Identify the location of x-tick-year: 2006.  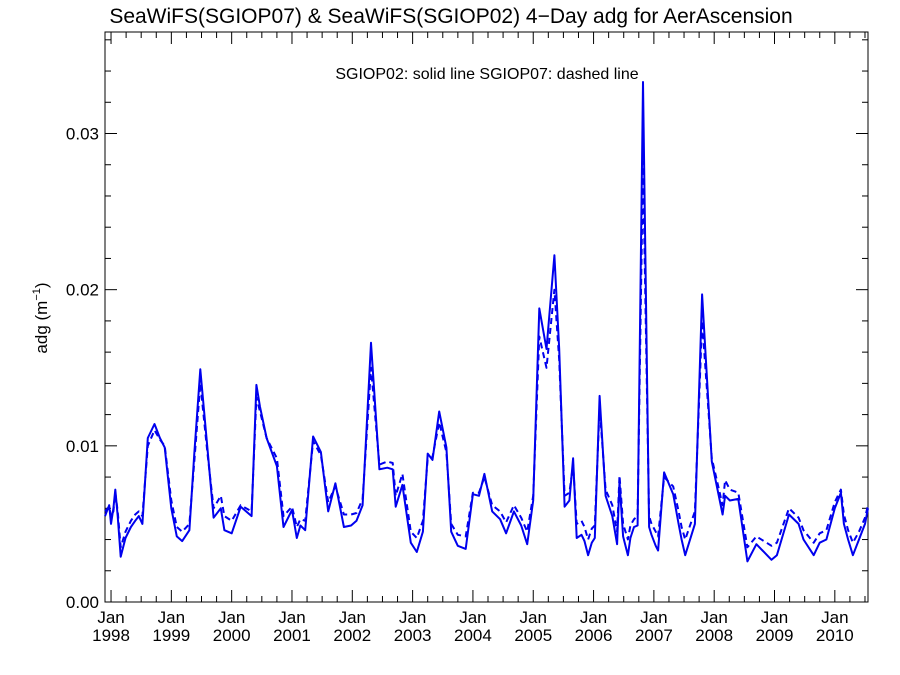
(594, 635).